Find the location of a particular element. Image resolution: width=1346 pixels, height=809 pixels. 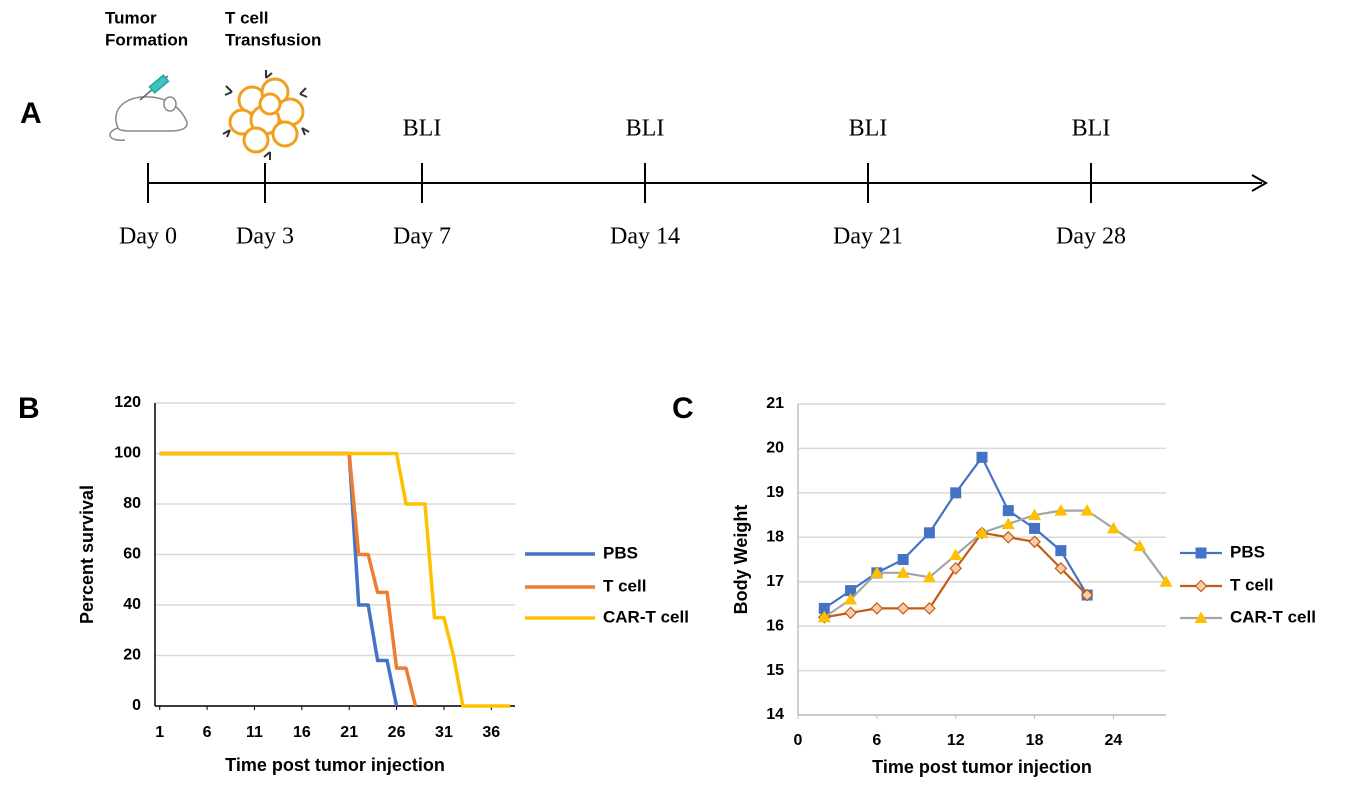

y-tick-label: 21 is located at coordinates (775, 403).